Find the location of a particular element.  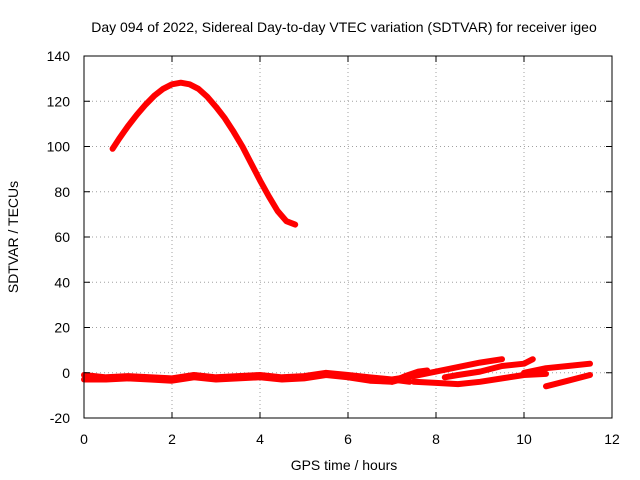

y-tick-label: 100 is located at coordinates (59, 147).